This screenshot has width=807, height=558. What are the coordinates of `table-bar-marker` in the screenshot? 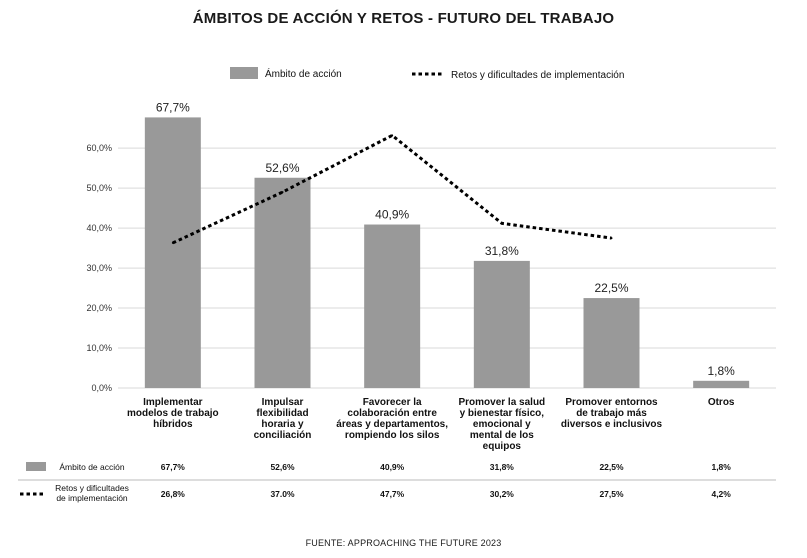 It's located at (36, 466).